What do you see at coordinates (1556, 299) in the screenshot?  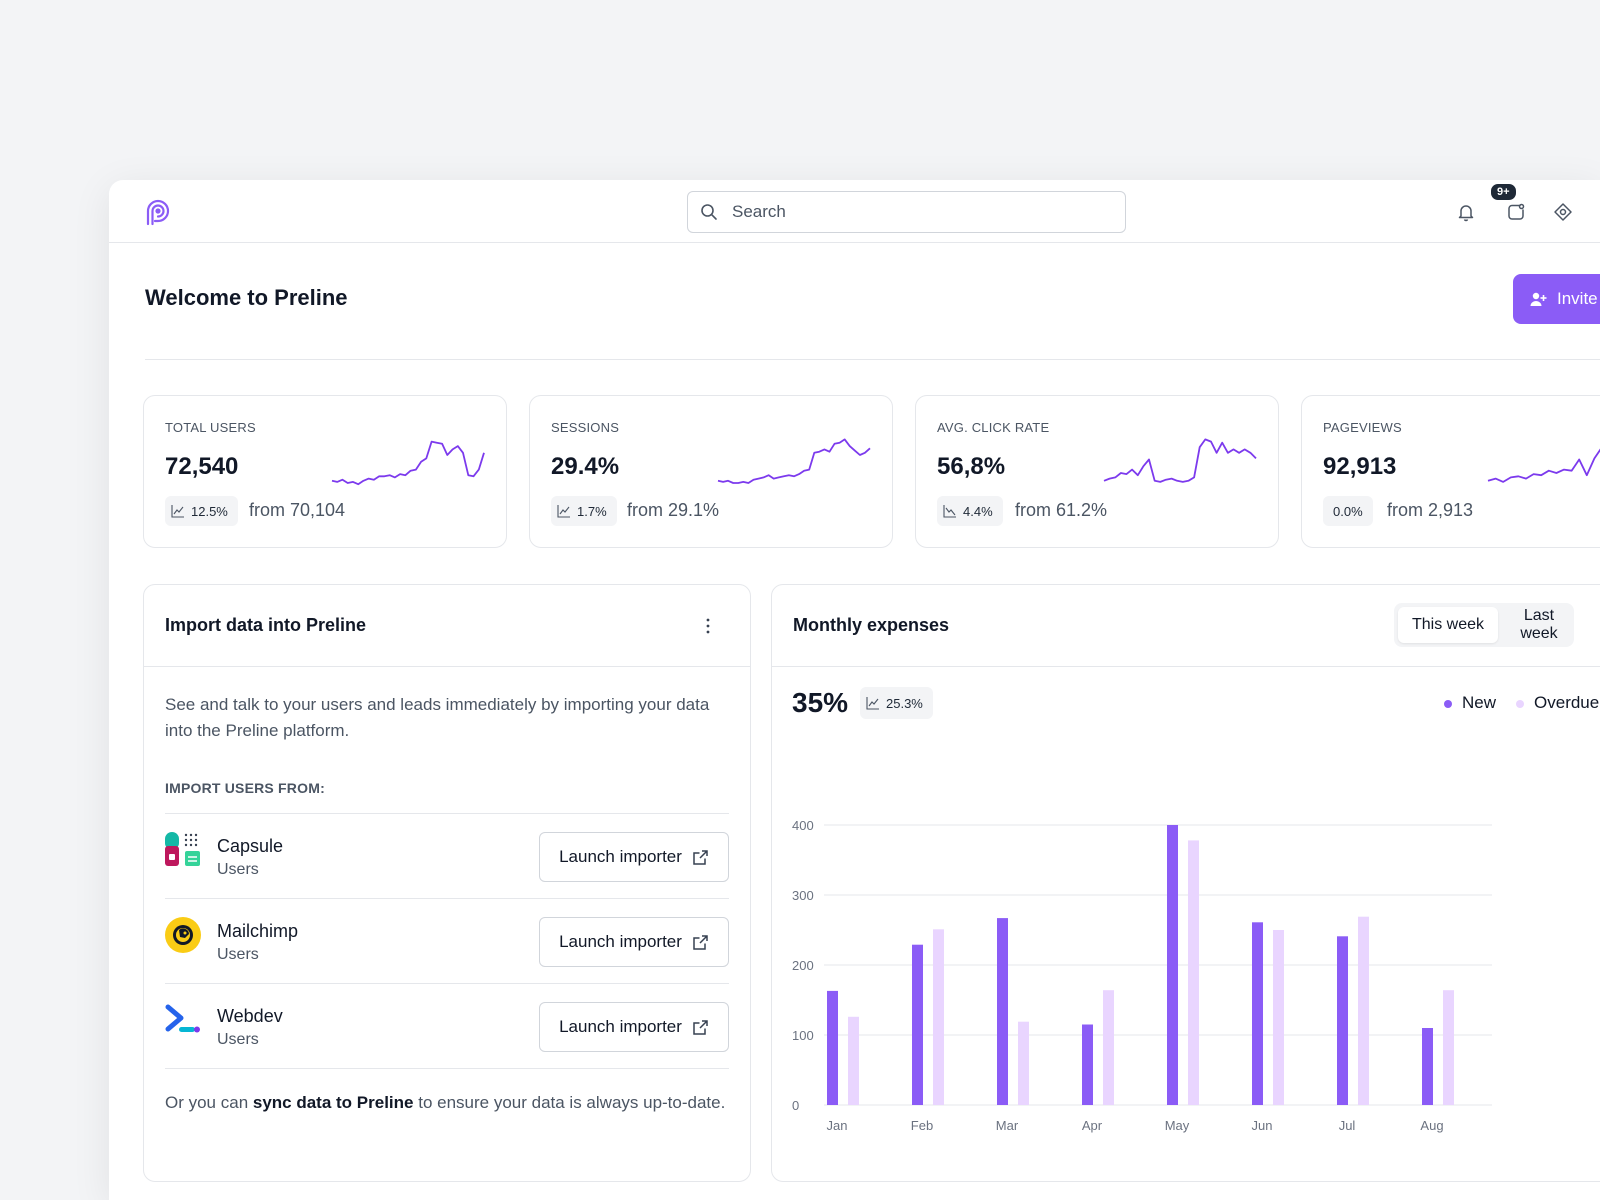 I see `invite-button: Invite` at bounding box center [1556, 299].